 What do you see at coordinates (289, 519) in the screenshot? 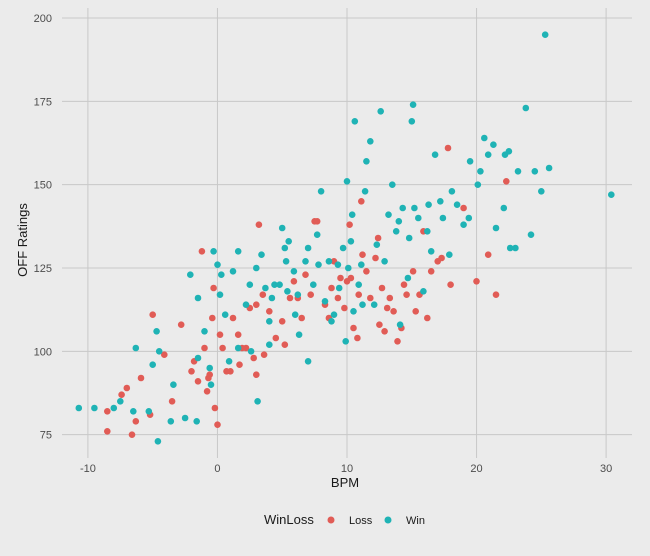
I see `legend-title: WinLoss` at bounding box center [289, 519].